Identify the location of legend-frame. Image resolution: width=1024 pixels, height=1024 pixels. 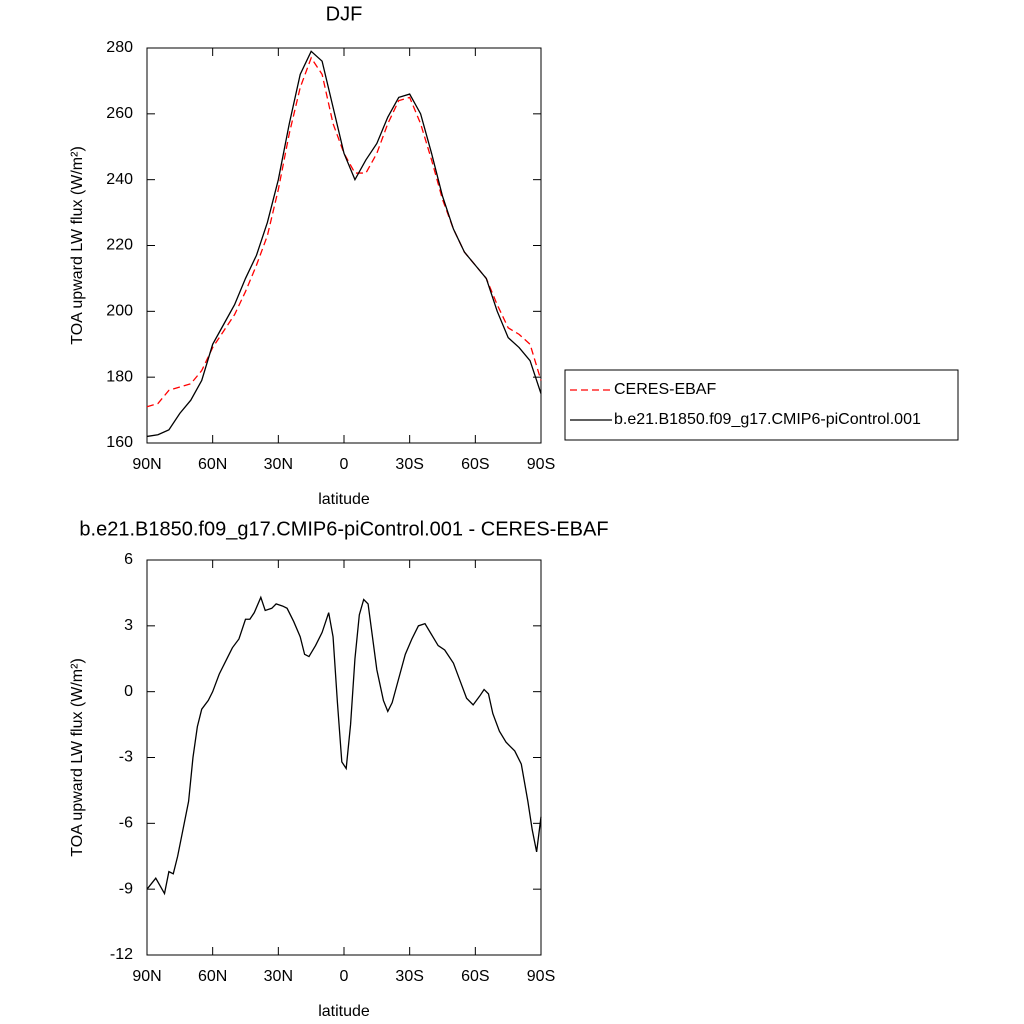
(761, 405).